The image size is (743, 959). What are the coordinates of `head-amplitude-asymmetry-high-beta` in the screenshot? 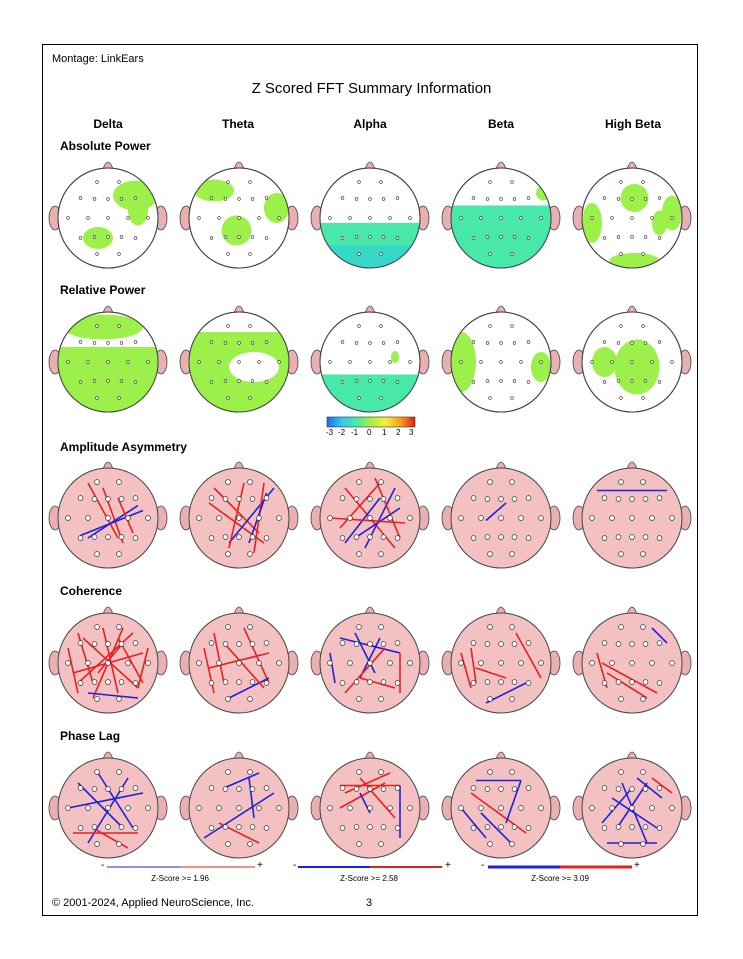 It's located at (632, 515).